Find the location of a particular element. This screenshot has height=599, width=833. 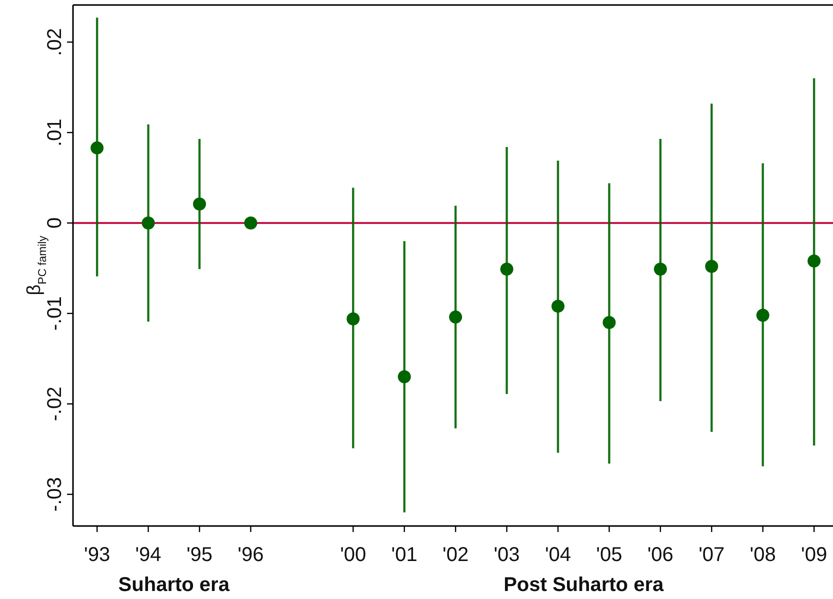

x-tick-label: '01 is located at coordinates (404, 555).